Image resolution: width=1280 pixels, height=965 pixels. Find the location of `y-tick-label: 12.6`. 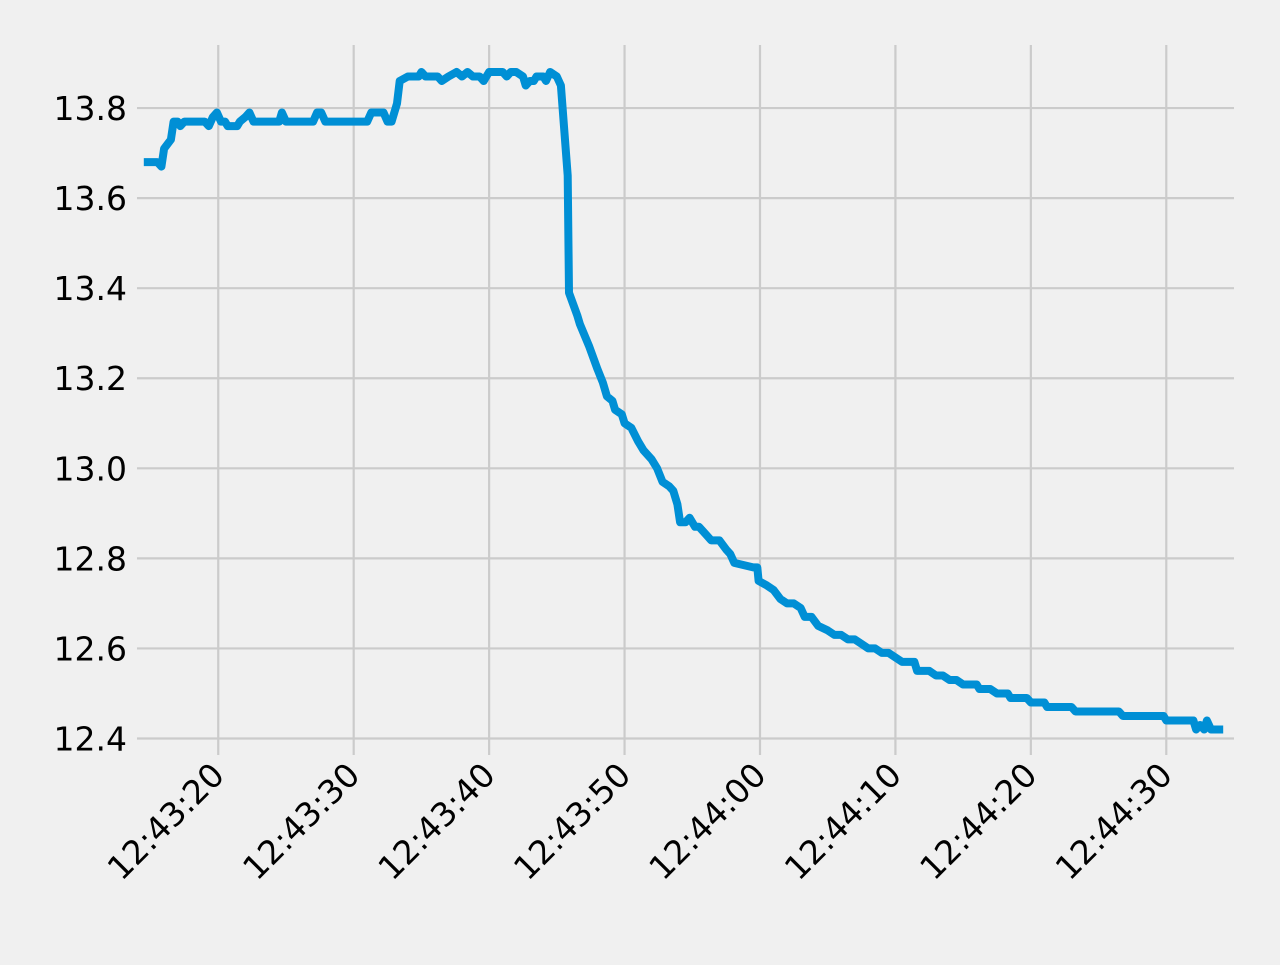

y-tick-label: 12.6 is located at coordinates (90, 648).